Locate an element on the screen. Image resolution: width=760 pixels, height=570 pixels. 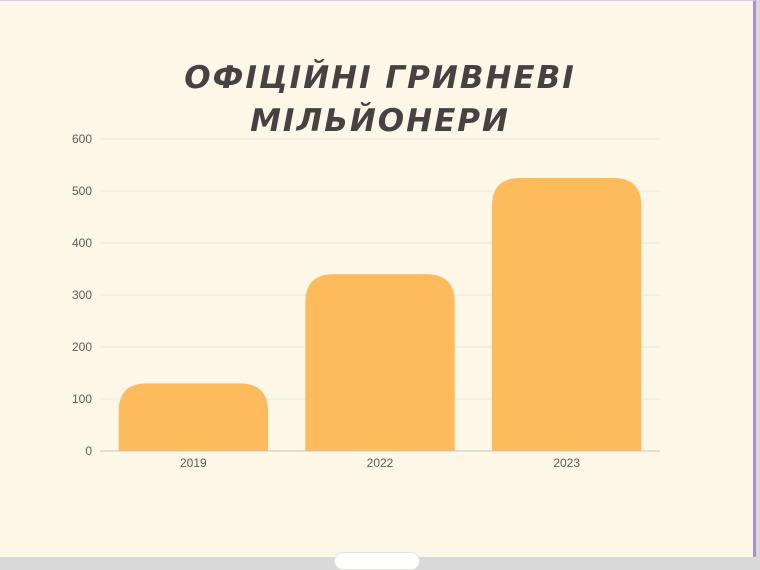
scroll-handle is located at coordinates (377, 561).